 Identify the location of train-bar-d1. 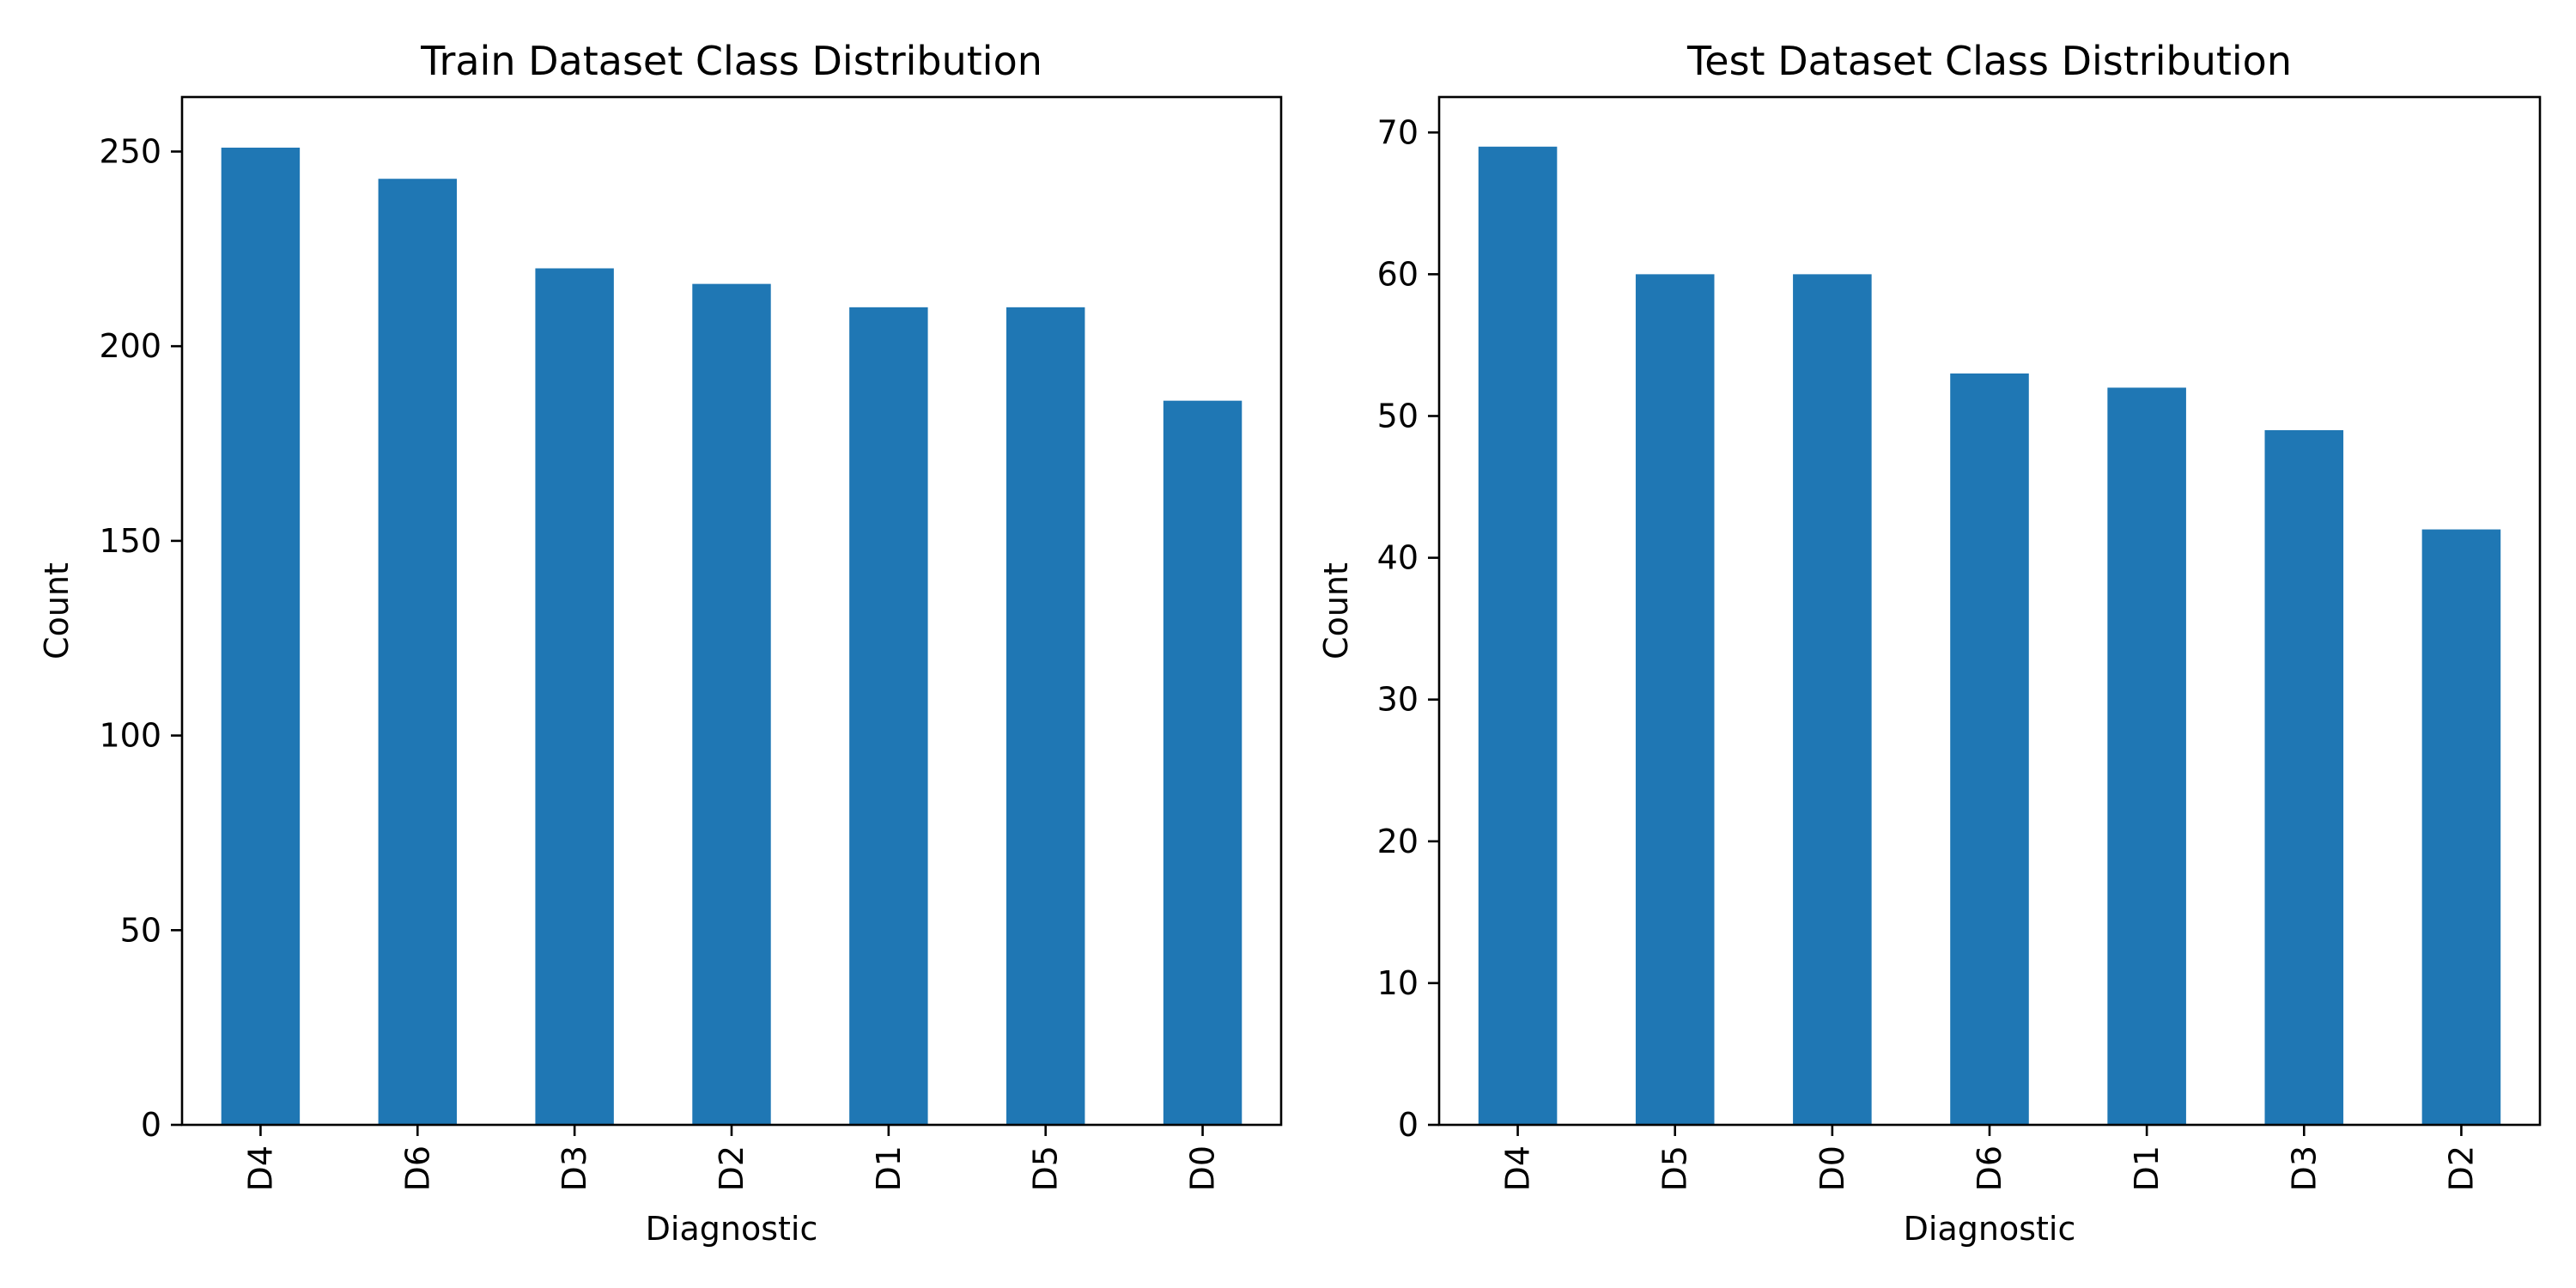
(889, 716).